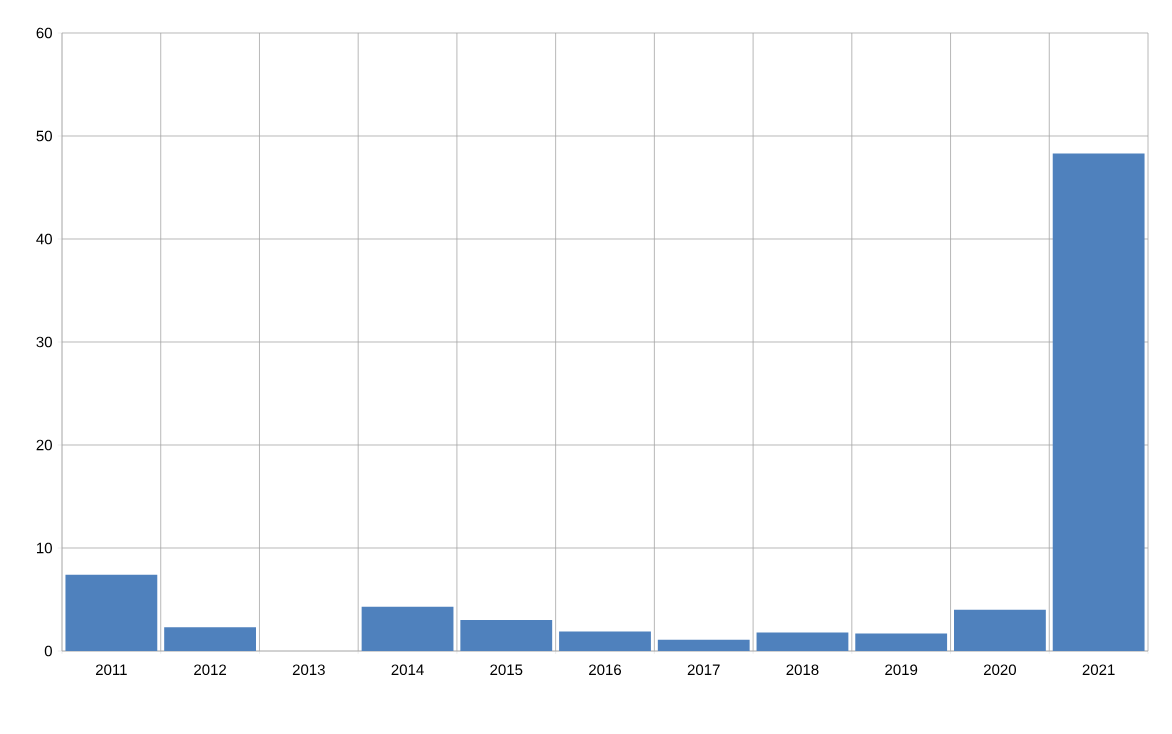  What do you see at coordinates (44, 136) in the screenshot?
I see `y-tick-label: 50` at bounding box center [44, 136].